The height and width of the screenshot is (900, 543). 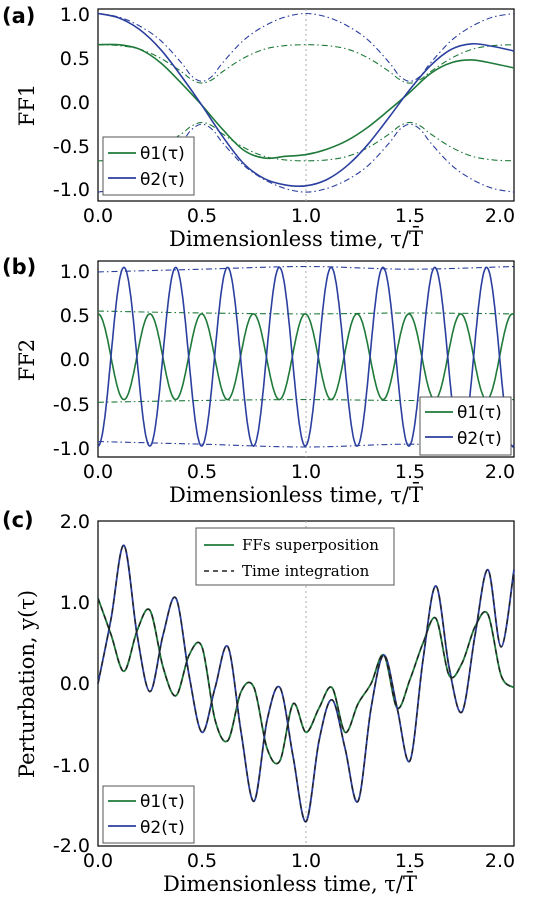 I want to click on panel-a-ytick: 0.0, so click(x=75, y=103).